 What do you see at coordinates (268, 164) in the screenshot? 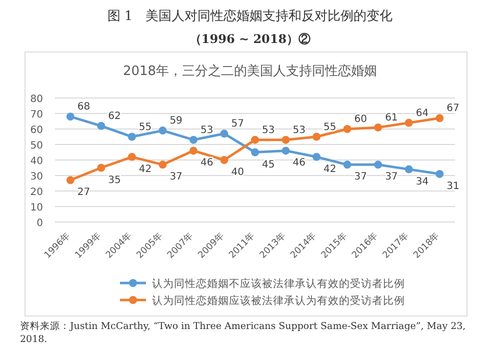
I see `data-label: 45` at bounding box center [268, 164].